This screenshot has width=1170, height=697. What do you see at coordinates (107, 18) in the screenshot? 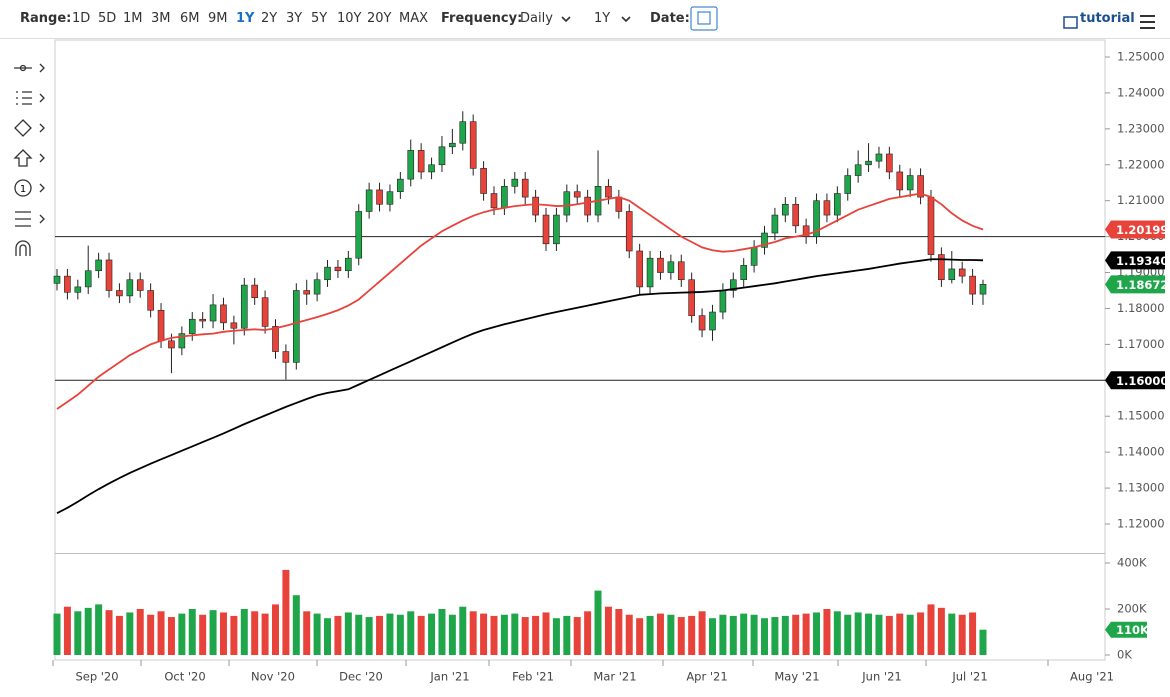
I see `range-button: 5D` at bounding box center [107, 18].